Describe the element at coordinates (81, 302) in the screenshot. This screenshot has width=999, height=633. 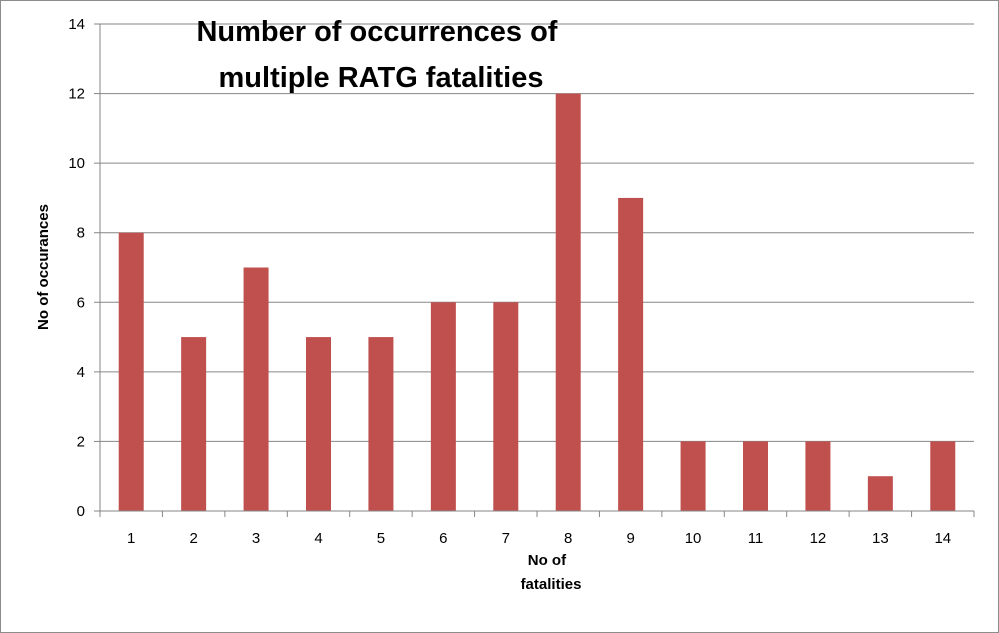
I see `y-tick-label: 6` at that location.